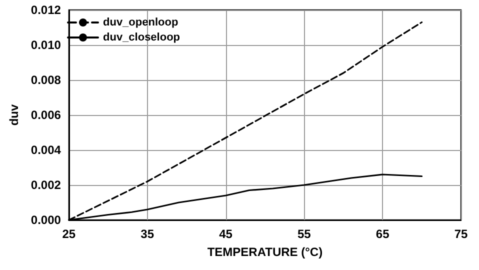 This screenshot has width=479, height=270. I want to click on y-tick-label: 0.002, so click(46, 185).